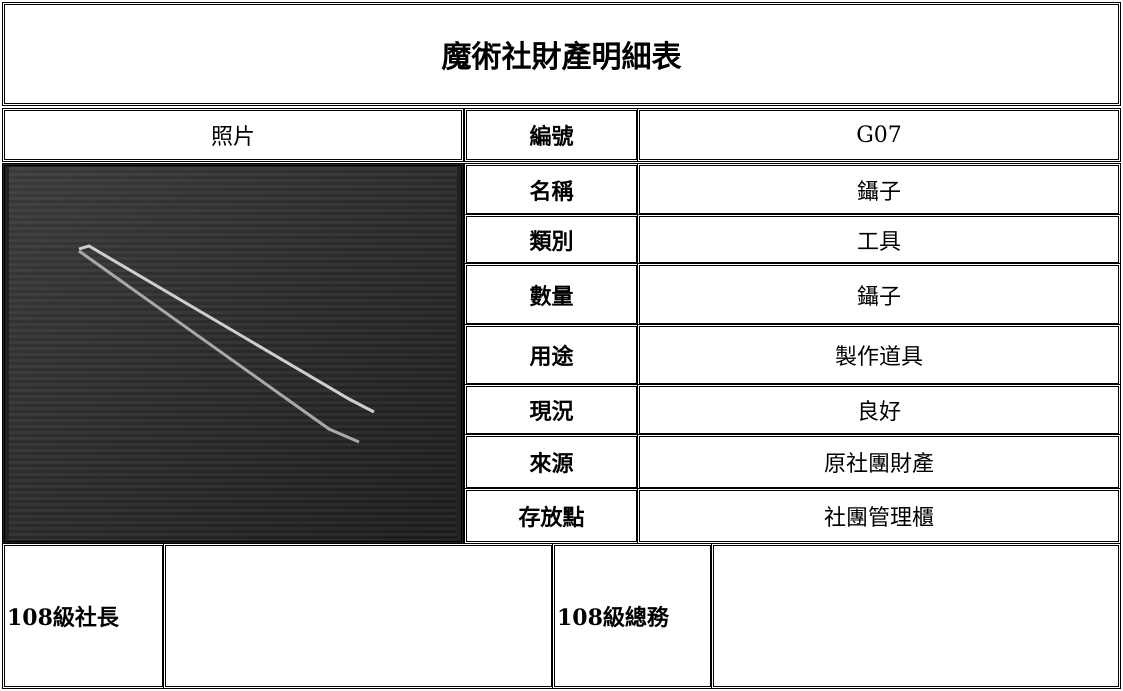 The width and height of the screenshot is (1123, 691). Describe the element at coordinates (83, 616) in the screenshot. I see `signature-label: 108級社長` at that location.